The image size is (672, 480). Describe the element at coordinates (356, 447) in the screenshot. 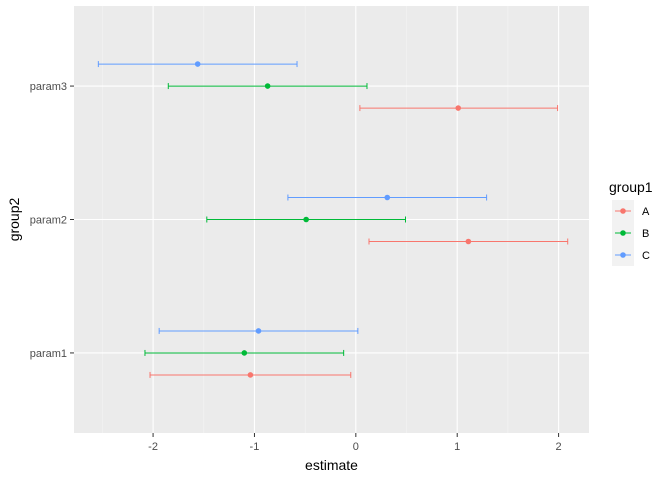

I see `x-tick-label: 0` at that location.